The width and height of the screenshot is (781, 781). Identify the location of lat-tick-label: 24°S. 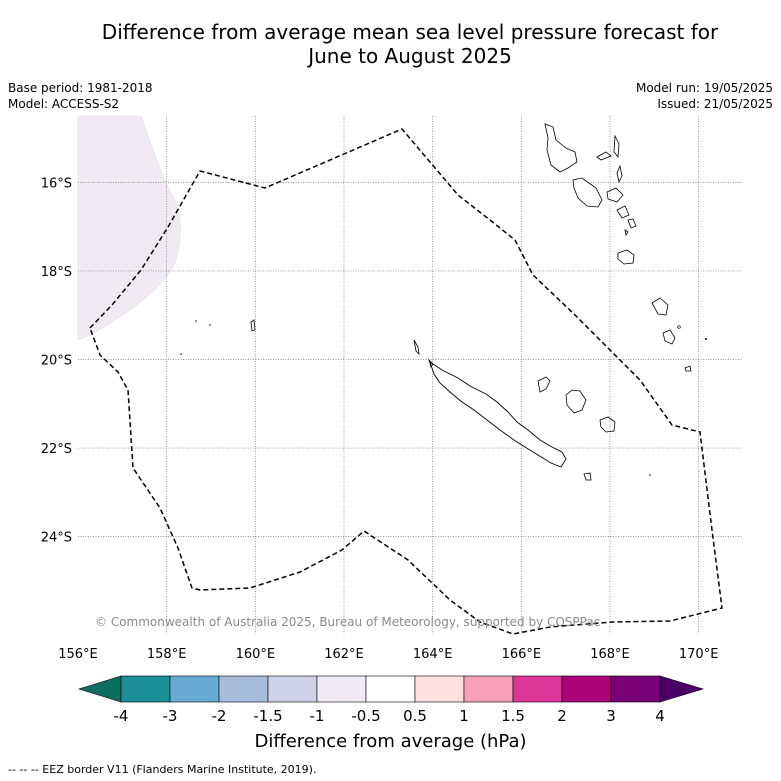
(56, 538).